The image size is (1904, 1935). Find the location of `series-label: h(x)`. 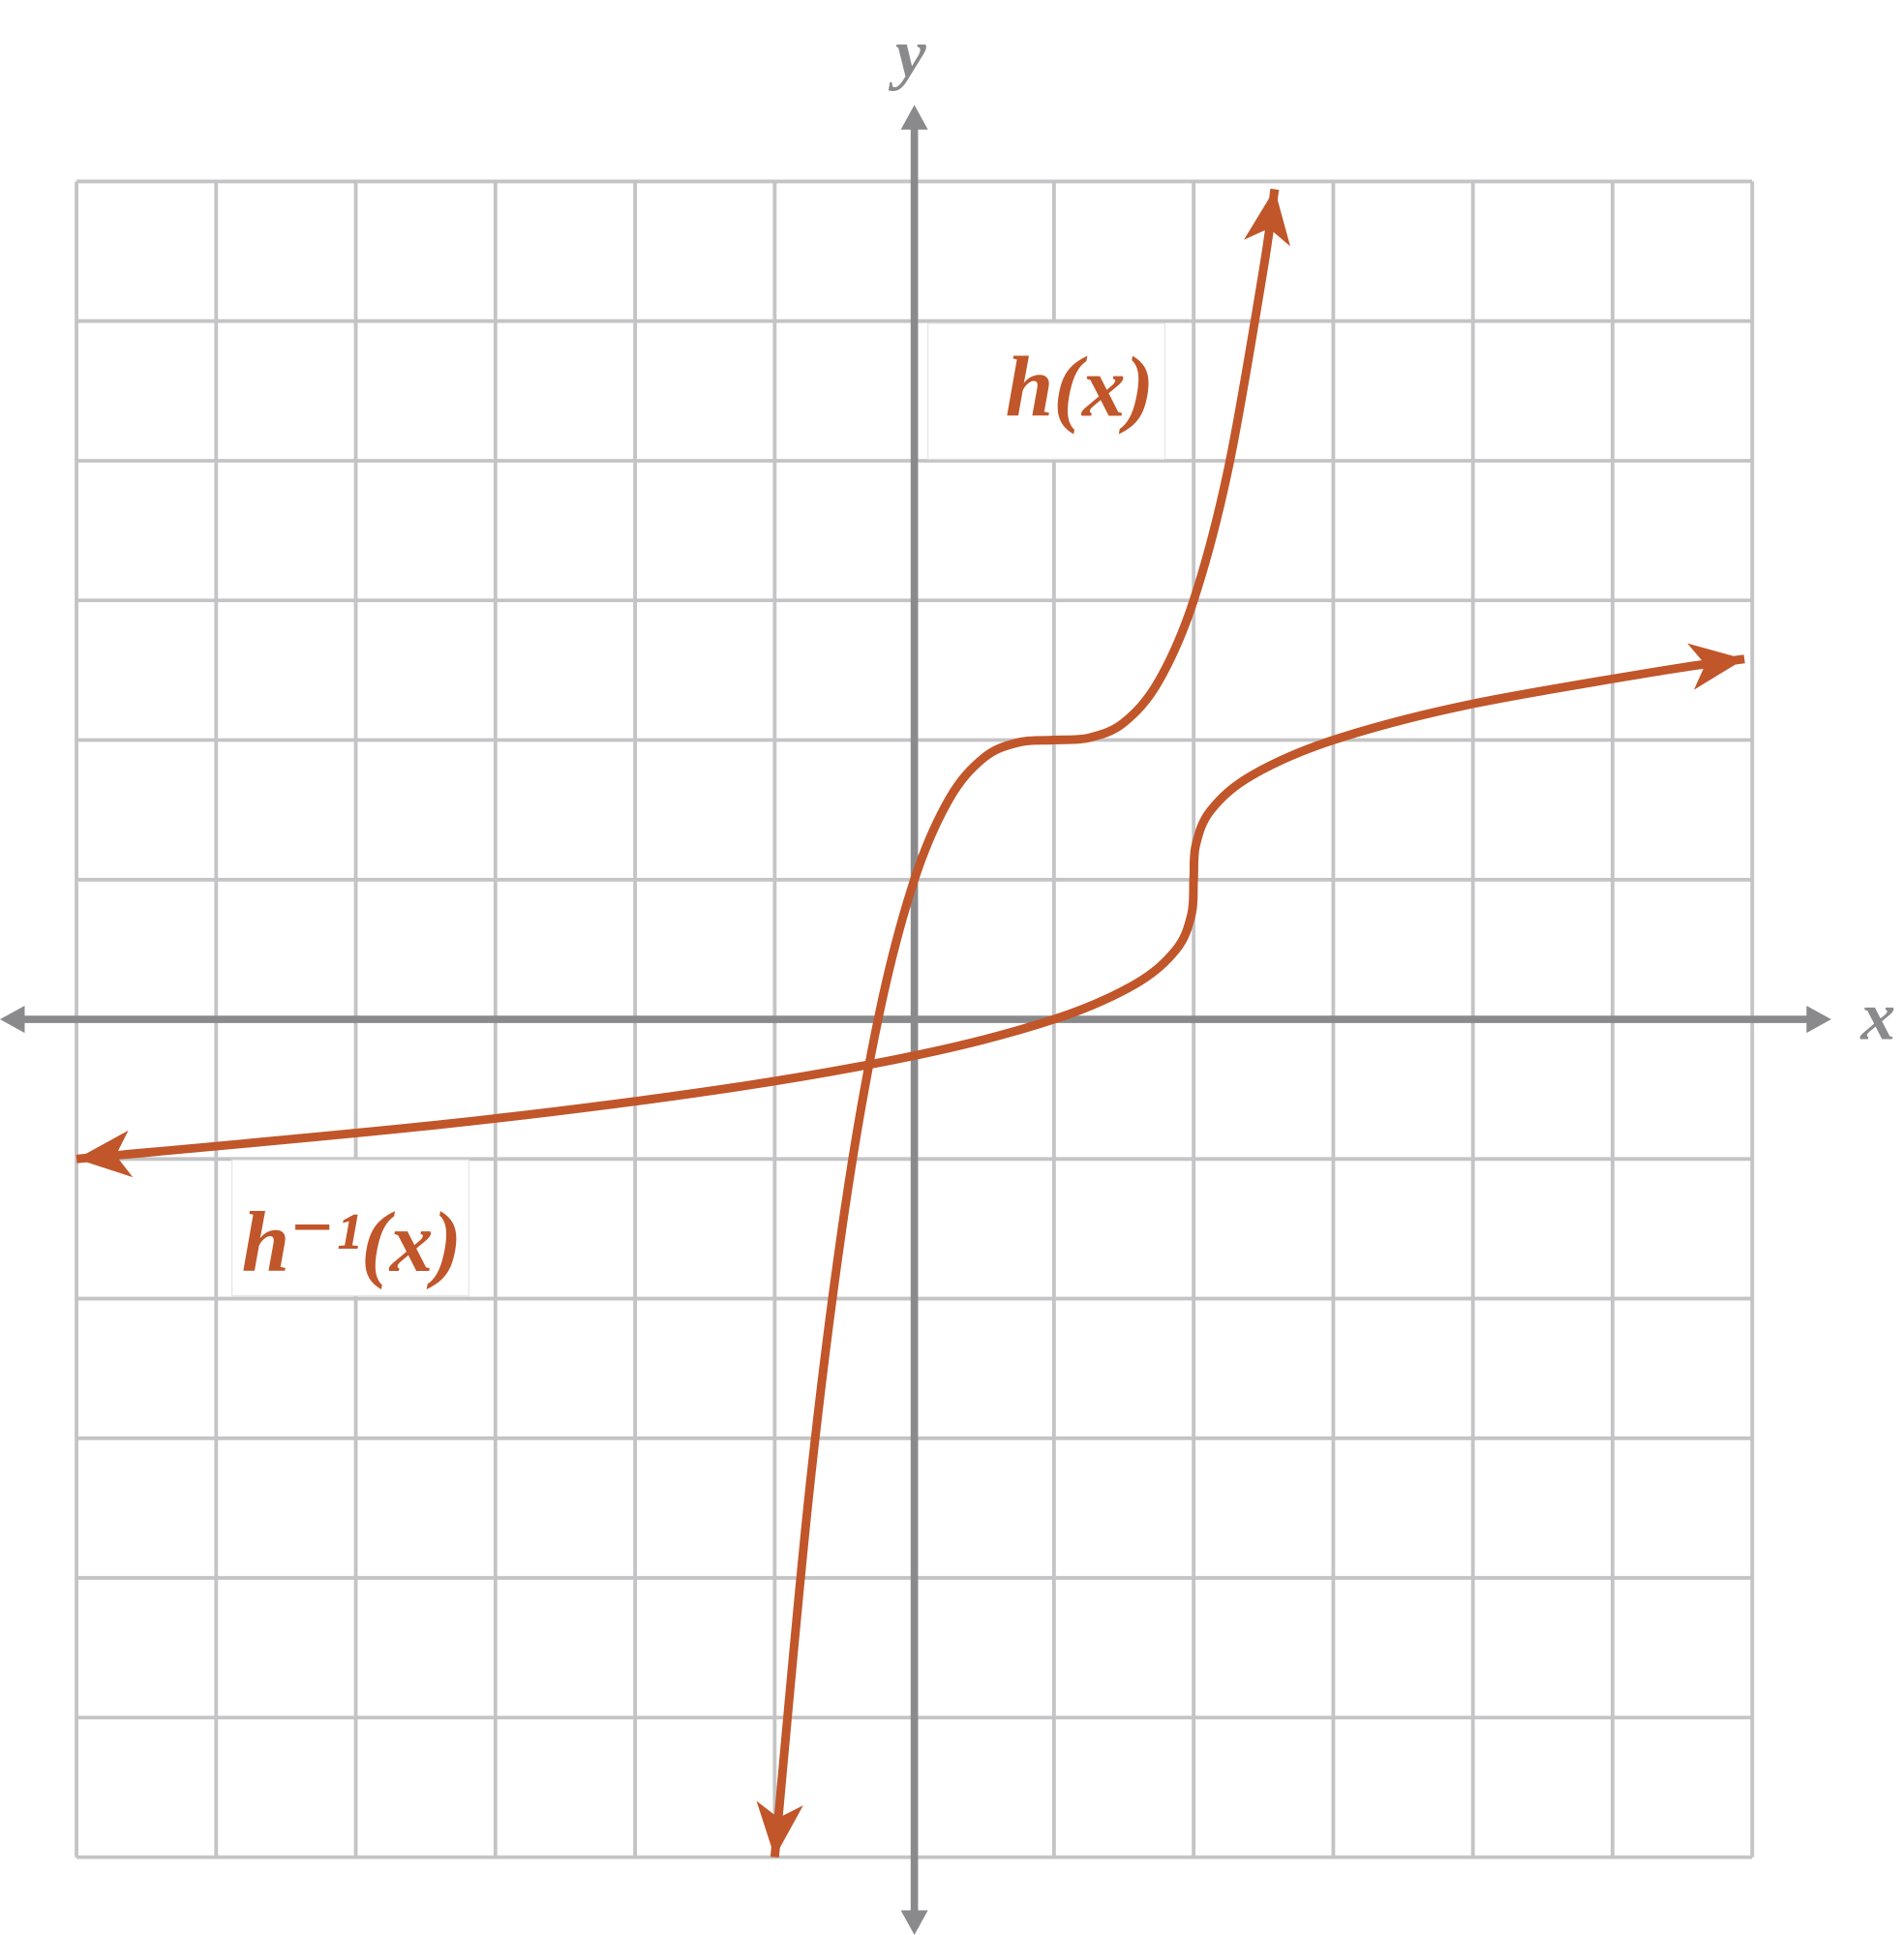

series-label: h(x) is located at coordinates (1080, 388).